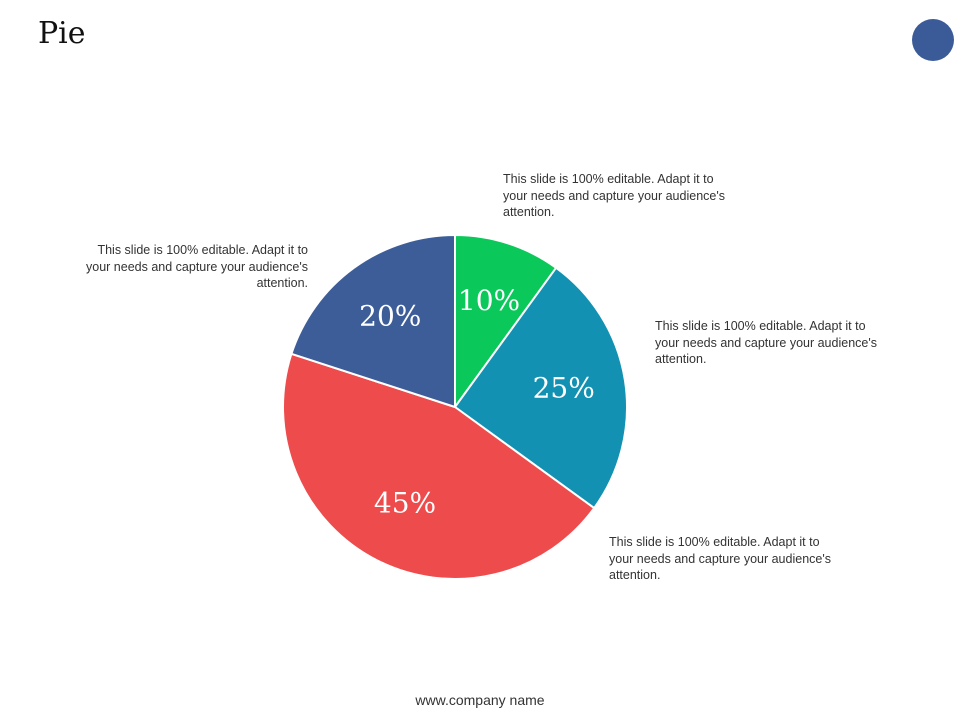  I want to click on slide-title: Pie, so click(62, 33).